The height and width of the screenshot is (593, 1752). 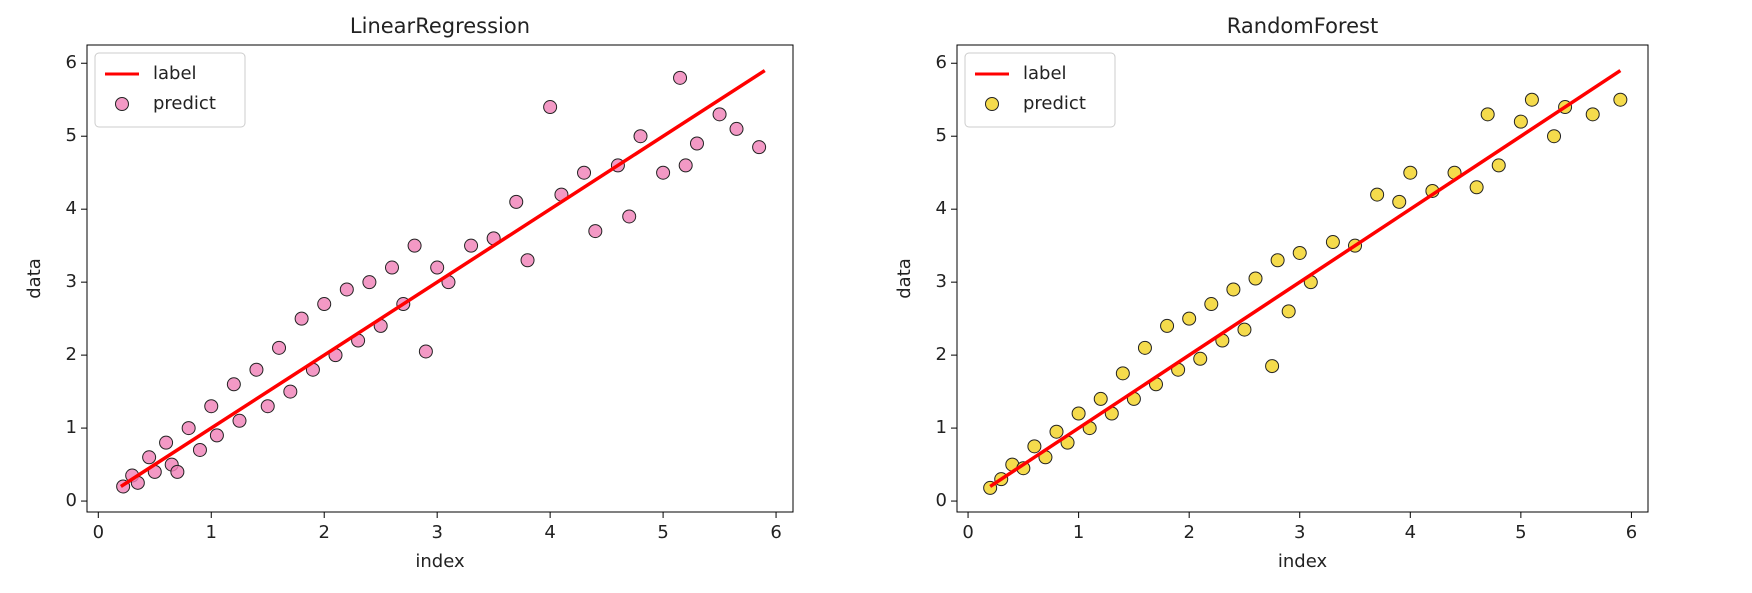 What do you see at coordinates (662, 532) in the screenshot?
I see `x-tick-label: 5` at bounding box center [662, 532].